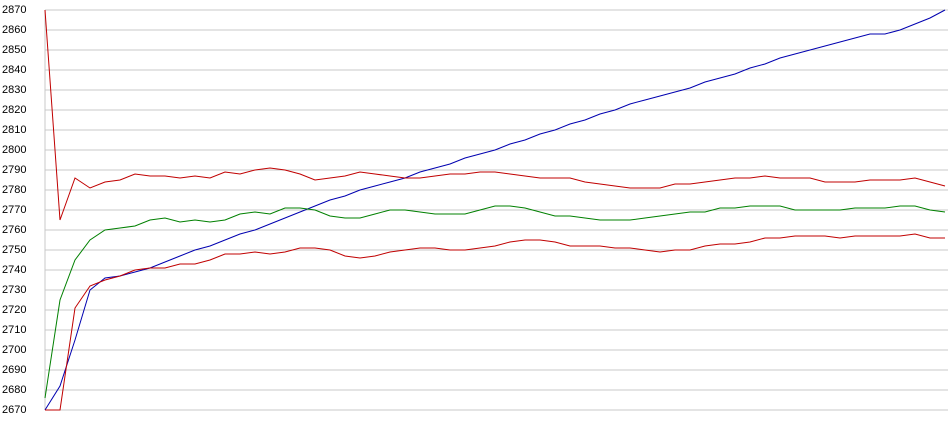  What do you see at coordinates (14, 270) in the screenshot?
I see `y-tick-label: 2740` at bounding box center [14, 270].